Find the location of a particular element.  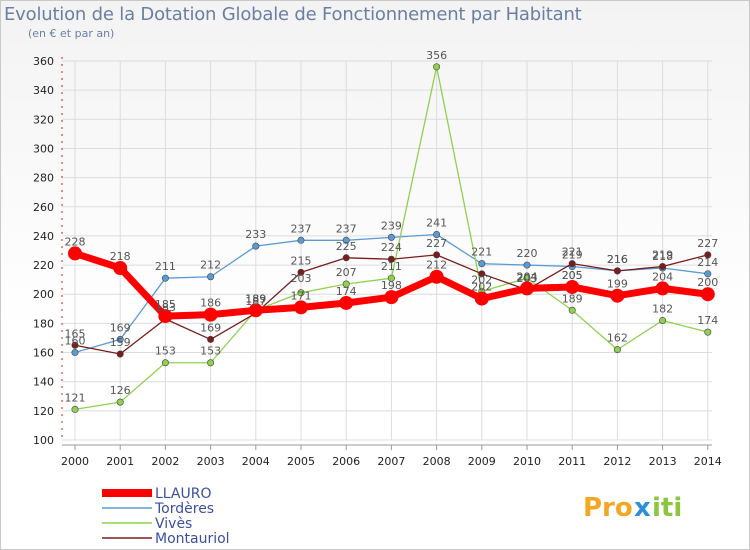

y-tick-label-340: 340 is located at coordinates (43, 90).